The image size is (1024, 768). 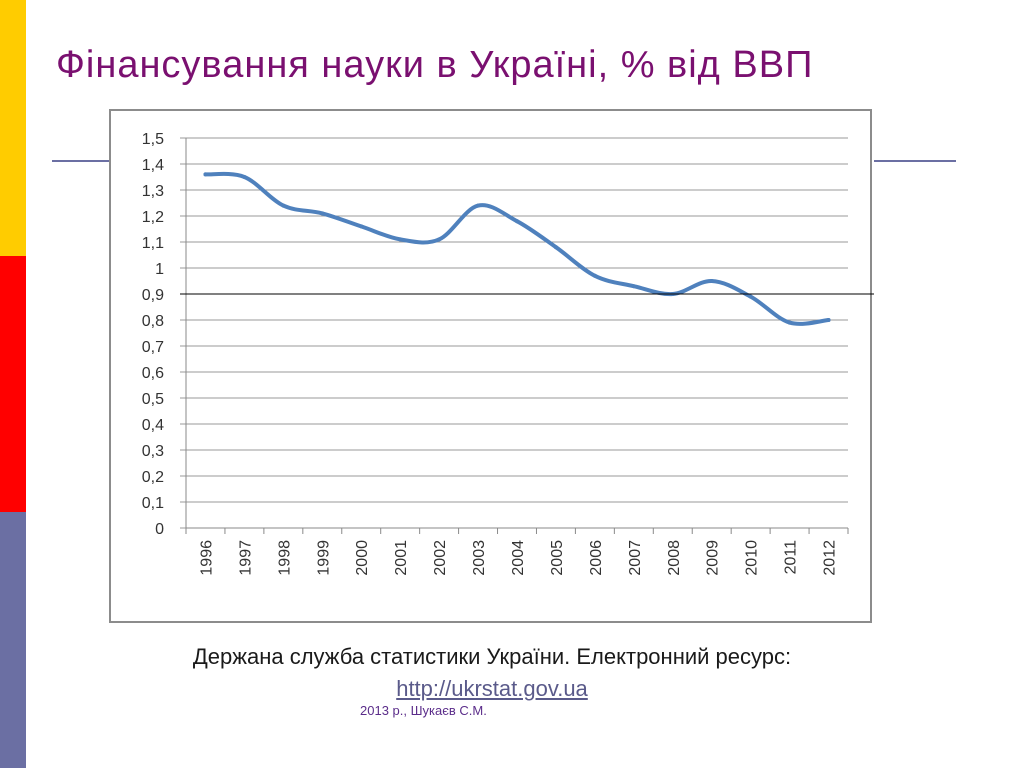 I want to click on y-tick-label: 1,4, so click(x=153, y=165).